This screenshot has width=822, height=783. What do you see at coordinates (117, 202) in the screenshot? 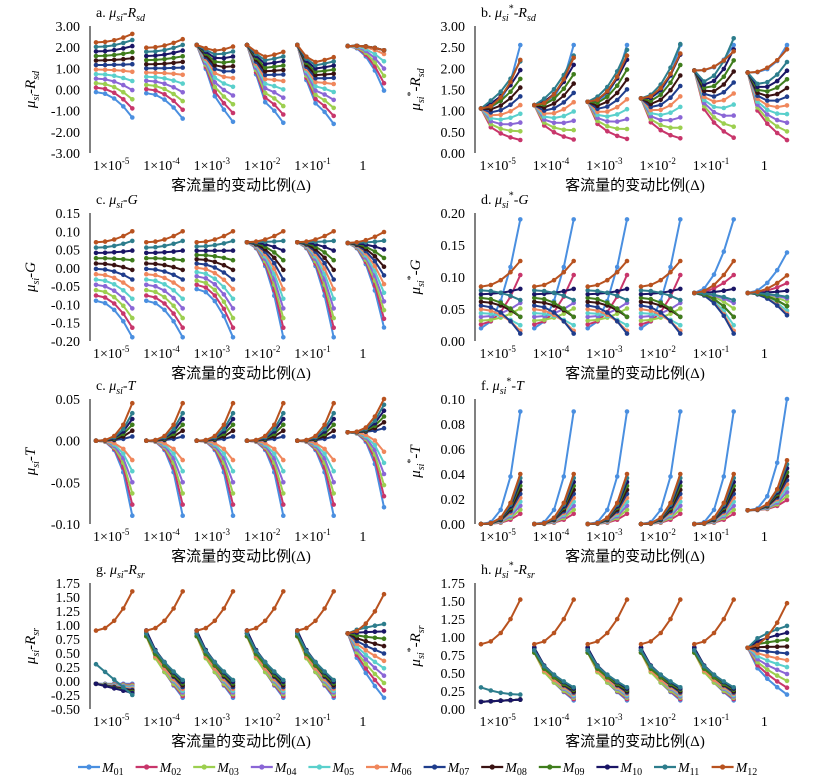
I see `panel-title: c. μsi-G` at bounding box center [117, 202].